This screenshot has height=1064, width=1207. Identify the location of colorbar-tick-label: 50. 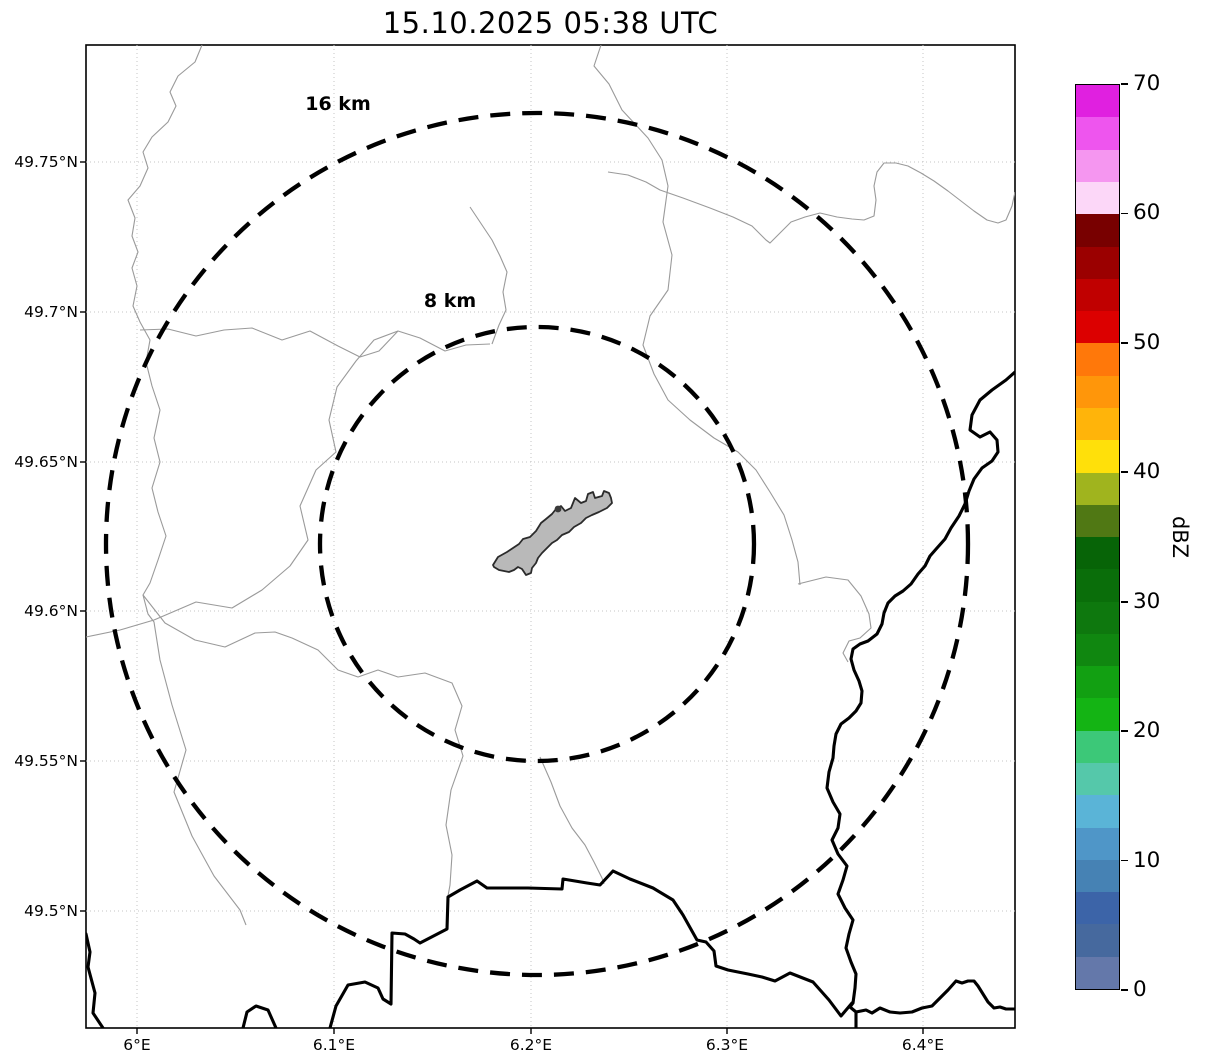
(1147, 342).